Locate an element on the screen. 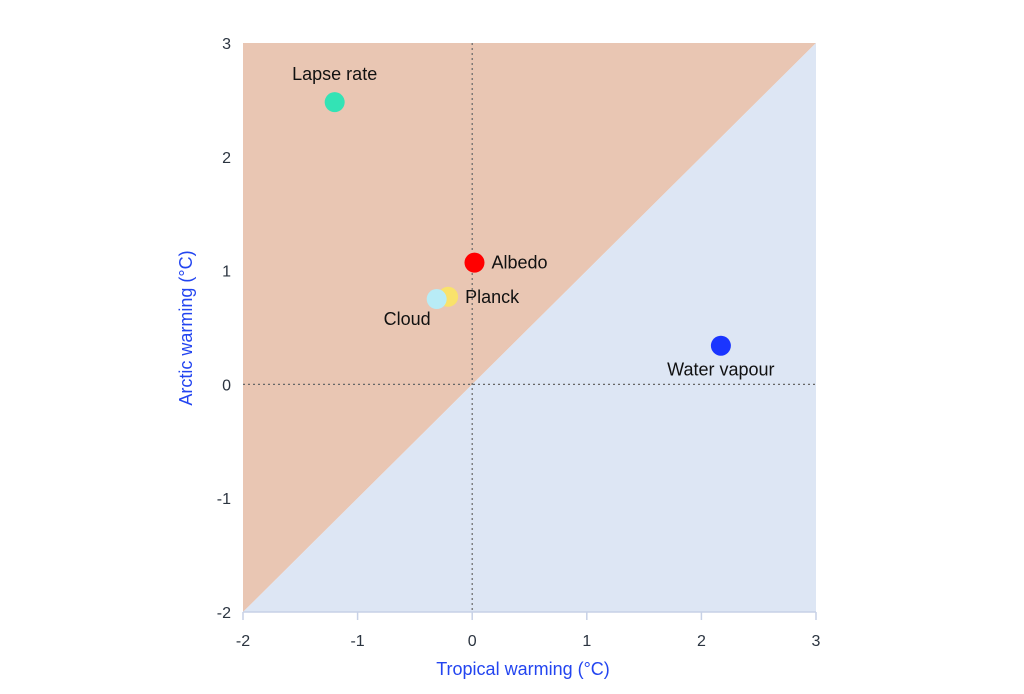 This screenshot has width=1024, height=694. x-tick-label: -1 is located at coordinates (357, 641).